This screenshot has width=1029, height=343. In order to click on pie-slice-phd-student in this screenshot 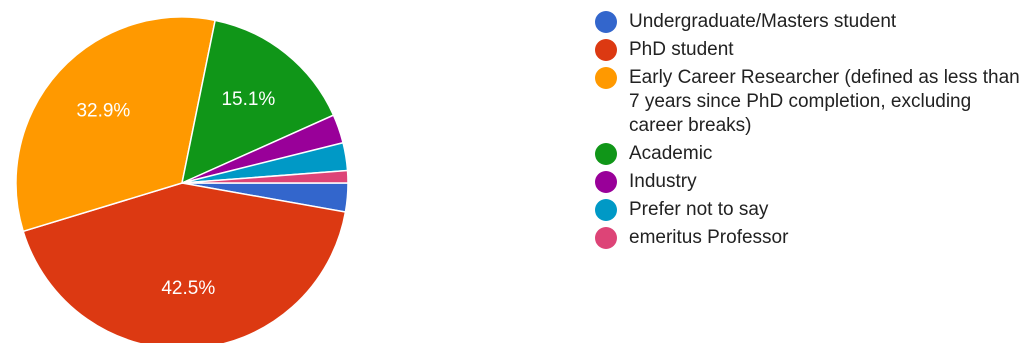, I will do `click(184, 262)`.